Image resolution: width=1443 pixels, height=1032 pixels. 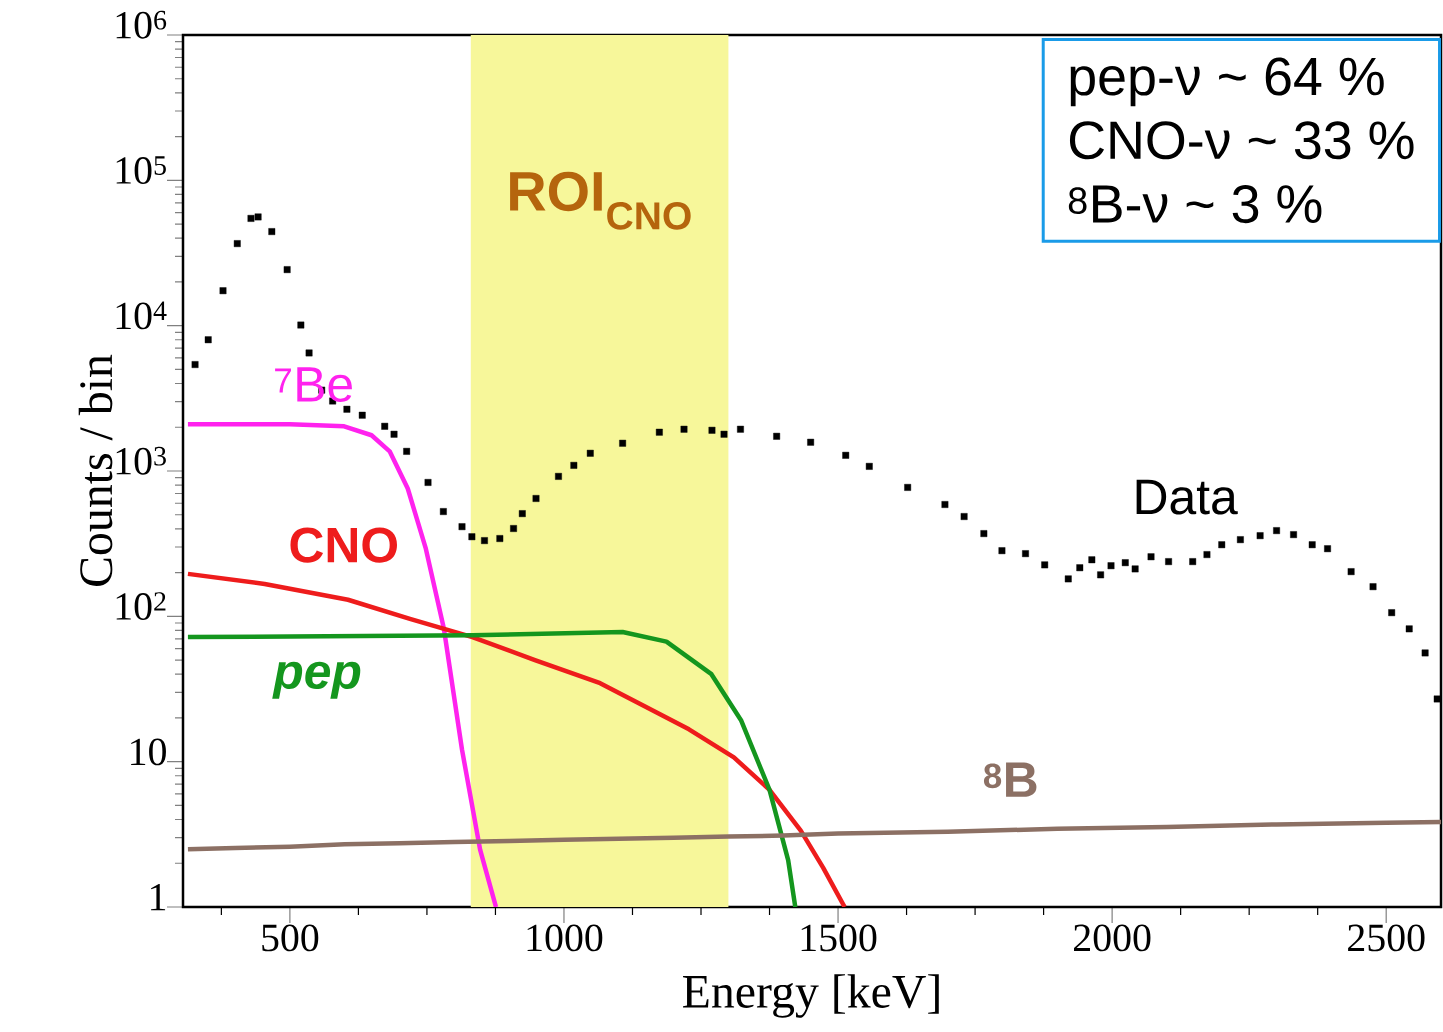 I want to click on y-tick-label: 10, so click(x=148, y=752).